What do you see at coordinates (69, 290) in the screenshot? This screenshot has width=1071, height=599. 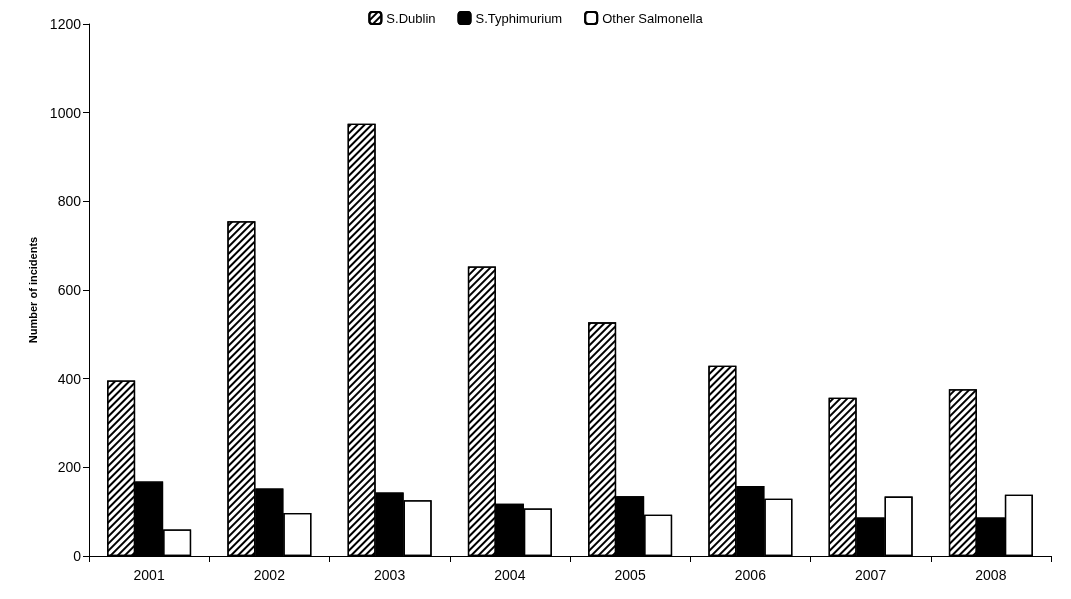 I see `y-tick-label: 600` at bounding box center [69, 290].